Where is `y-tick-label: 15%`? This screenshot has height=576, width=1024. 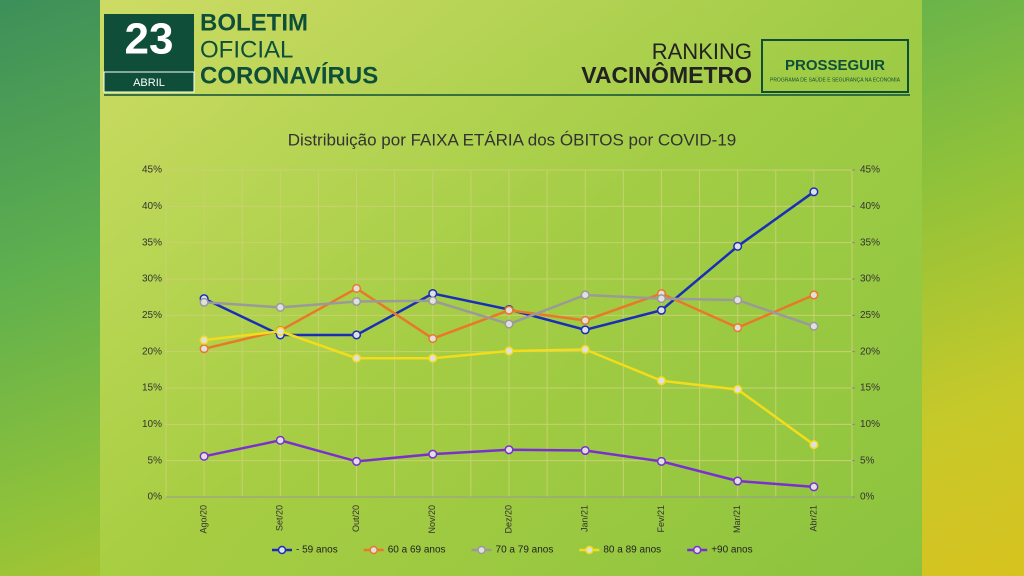
y-tick-label: 15% is located at coordinates (152, 388).